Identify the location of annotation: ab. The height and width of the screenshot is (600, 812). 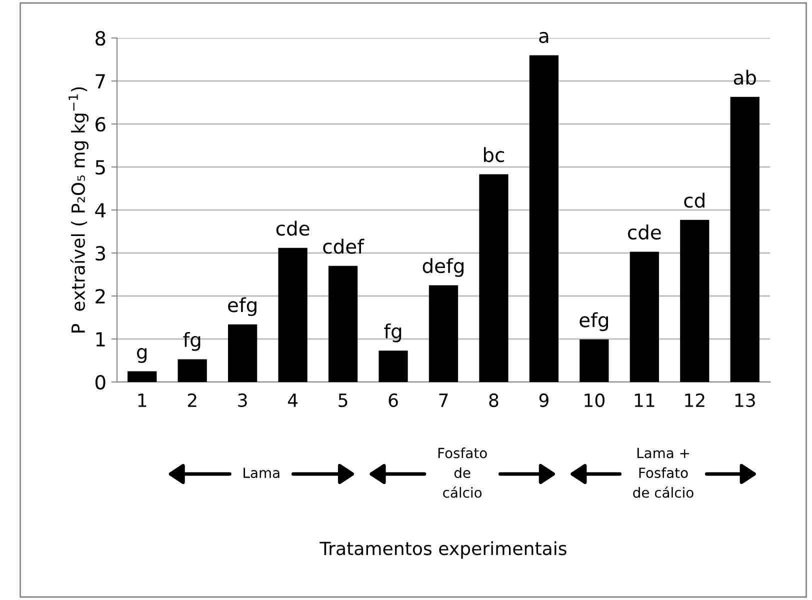
(745, 77).